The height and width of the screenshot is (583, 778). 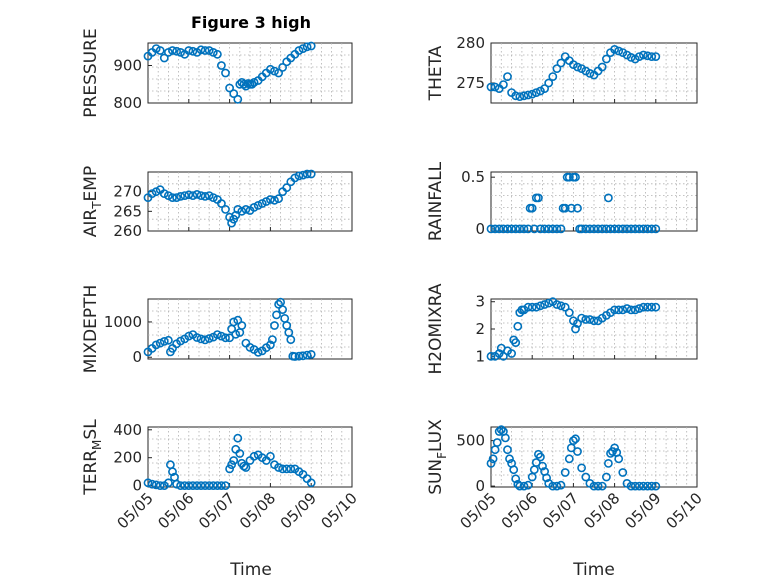 What do you see at coordinates (473, 177) in the screenshot?
I see `y-tick-label: 0.5` at bounding box center [473, 177].